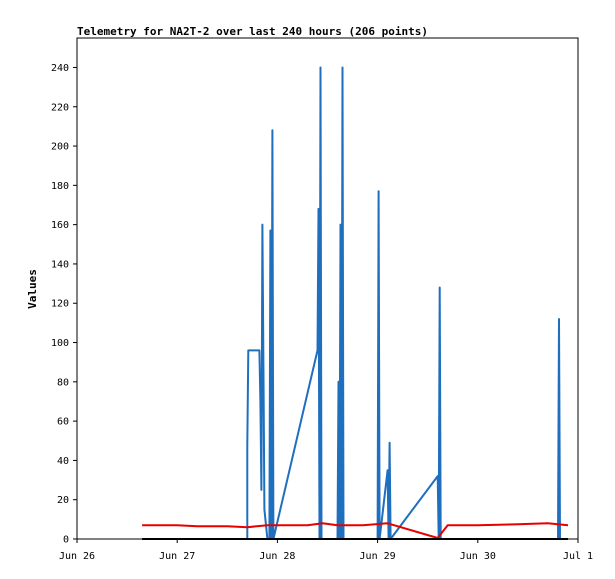 This screenshot has height=579, width=615. I want to click on y-tick-label: 40, so click(63, 461).